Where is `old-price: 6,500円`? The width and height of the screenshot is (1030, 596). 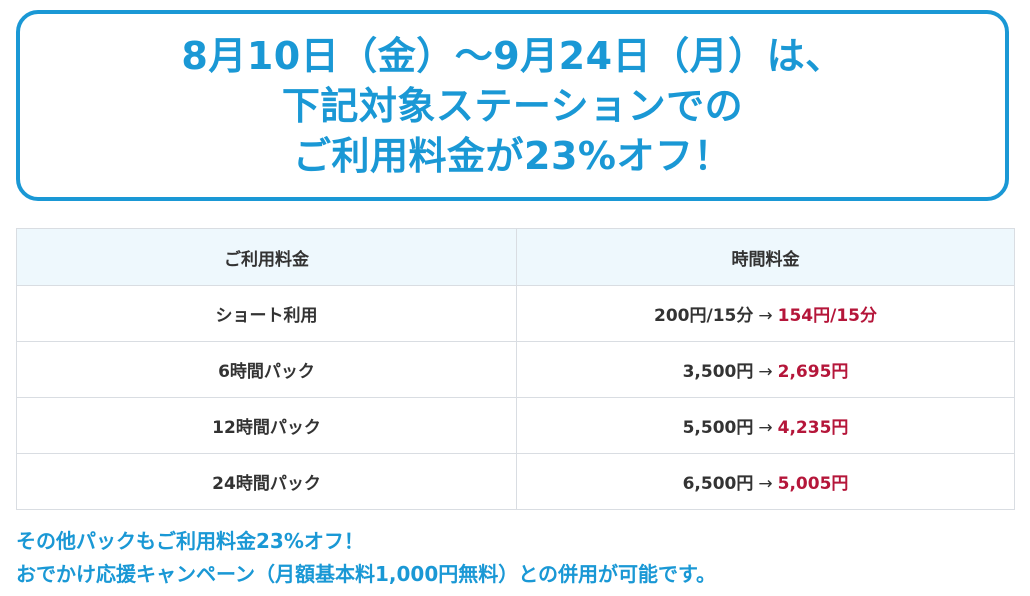 old-price: 6,500円 is located at coordinates (718, 484).